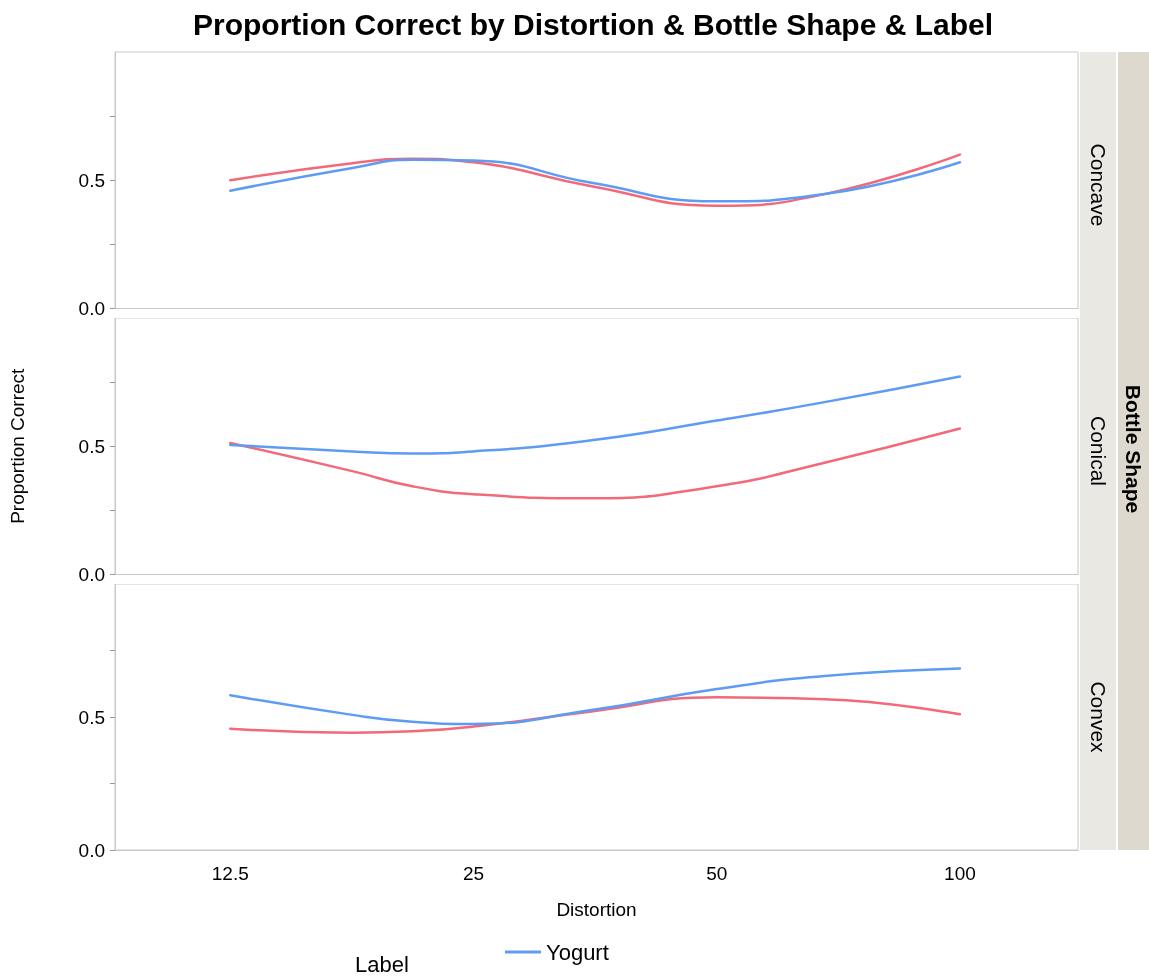 The width and height of the screenshot is (1149, 976). I want to click on x-axis-title: Distortion, so click(596, 909).